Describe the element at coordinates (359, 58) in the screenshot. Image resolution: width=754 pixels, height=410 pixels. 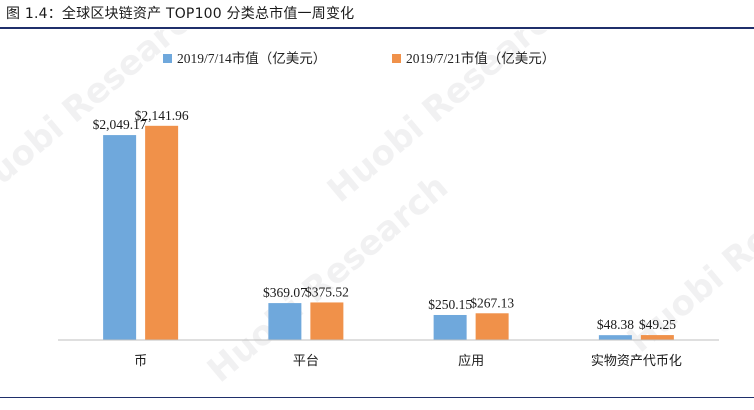
I see `chart-legend: 2019/7/14市值（亿美元） 2019/7/21市值（亿美元）` at that location.